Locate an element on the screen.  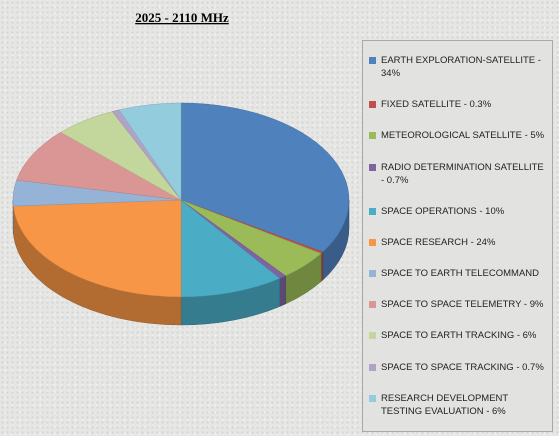
legend-entry: METEOROLOGICAL SATELLITE - 5% is located at coordinates (457, 135).